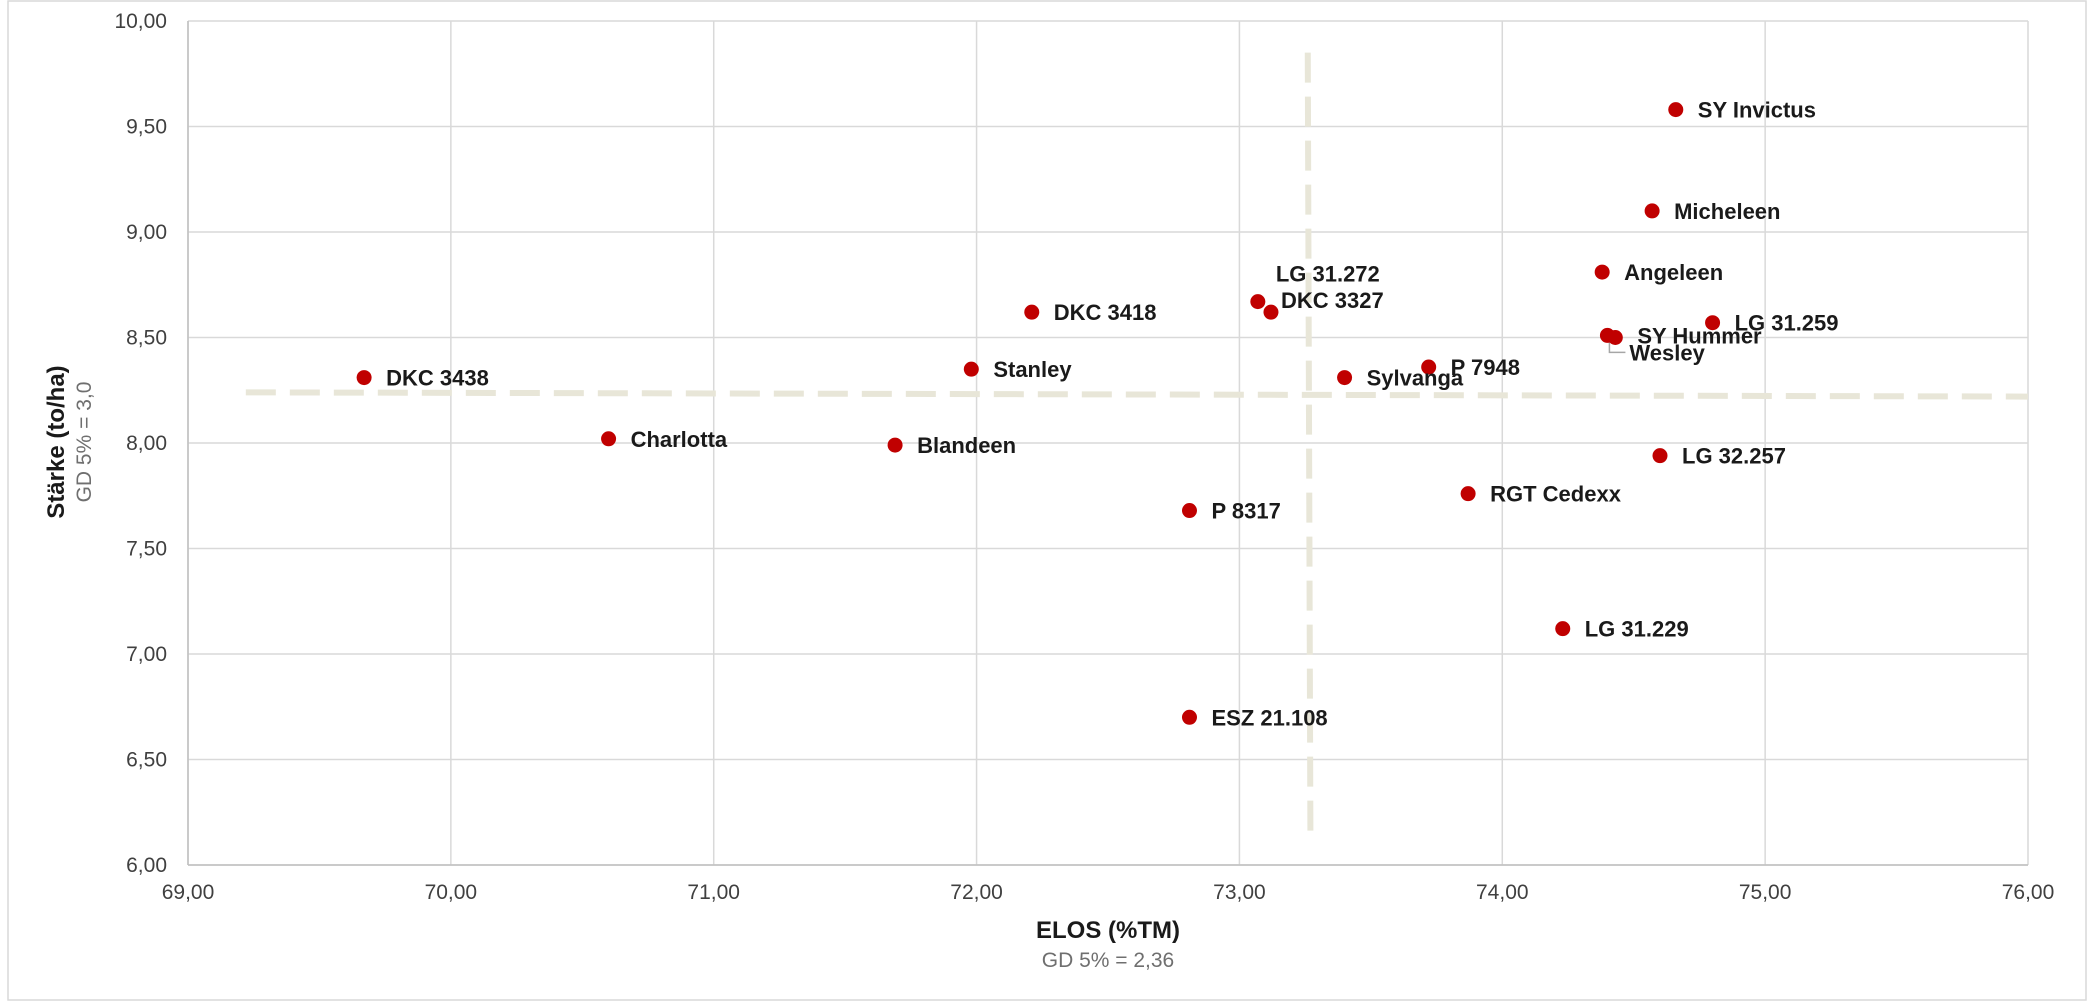 This screenshot has width=2089, height=1007. What do you see at coordinates (1137, 394) in the screenshot?
I see `horizontal-reference-line` at bounding box center [1137, 394].